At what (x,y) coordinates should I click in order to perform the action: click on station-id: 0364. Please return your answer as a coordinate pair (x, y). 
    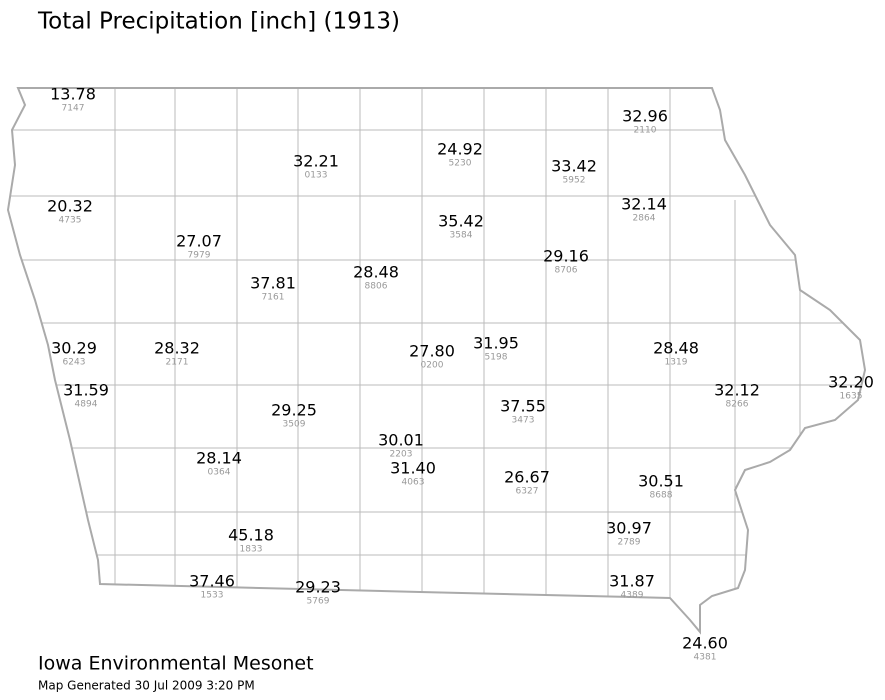
    Looking at the image, I should click on (219, 473).